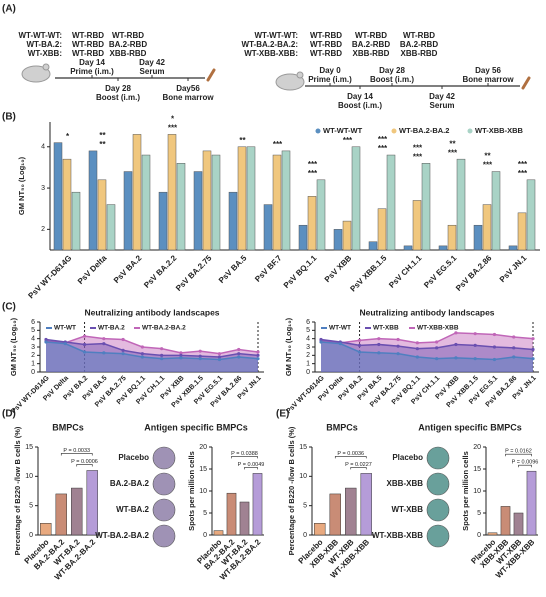 The height and width of the screenshot is (597, 546). Describe the element at coordinates (92, 71) in the screenshot. I see `event-label: Prime (i.m.)` at that location.